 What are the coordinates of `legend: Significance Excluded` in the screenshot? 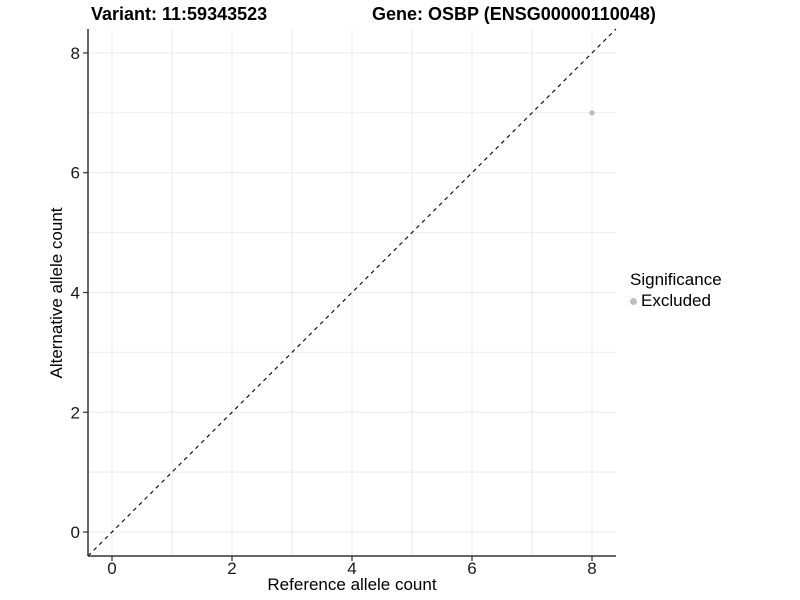 It's located at (676, 290).